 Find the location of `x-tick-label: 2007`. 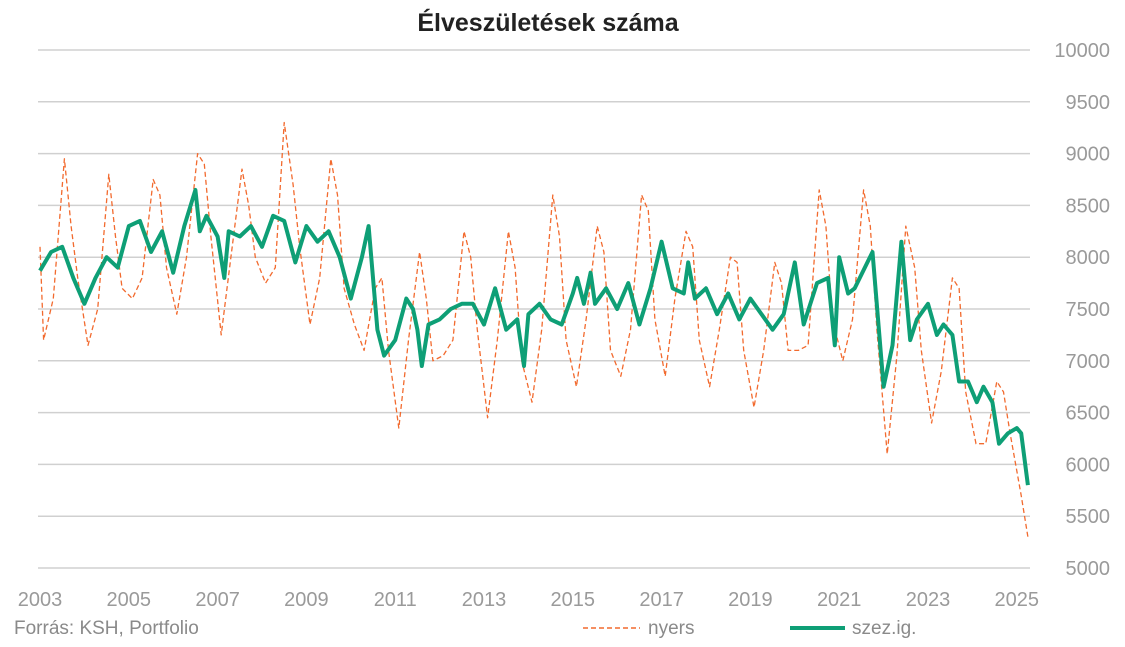

x-tick-label: 2007 is located at coordinates (217, 600).